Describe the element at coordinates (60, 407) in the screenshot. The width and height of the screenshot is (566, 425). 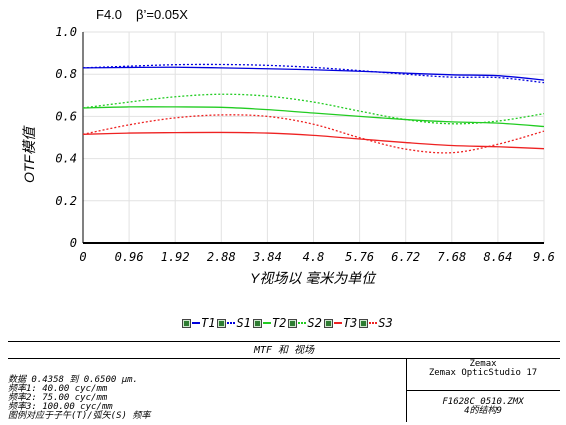
I see `info-line-4: 频率3: 100.00 cyc/mm` at that location.